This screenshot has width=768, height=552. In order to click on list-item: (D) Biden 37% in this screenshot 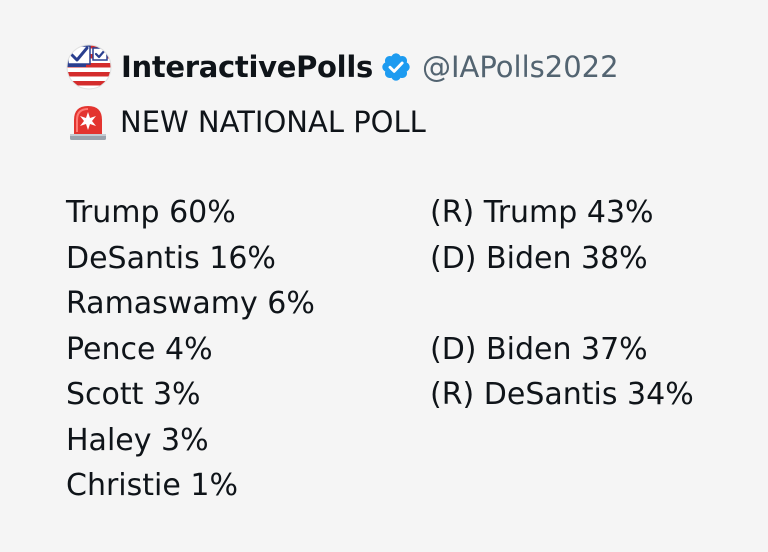, I will do `click(539, 349)`.